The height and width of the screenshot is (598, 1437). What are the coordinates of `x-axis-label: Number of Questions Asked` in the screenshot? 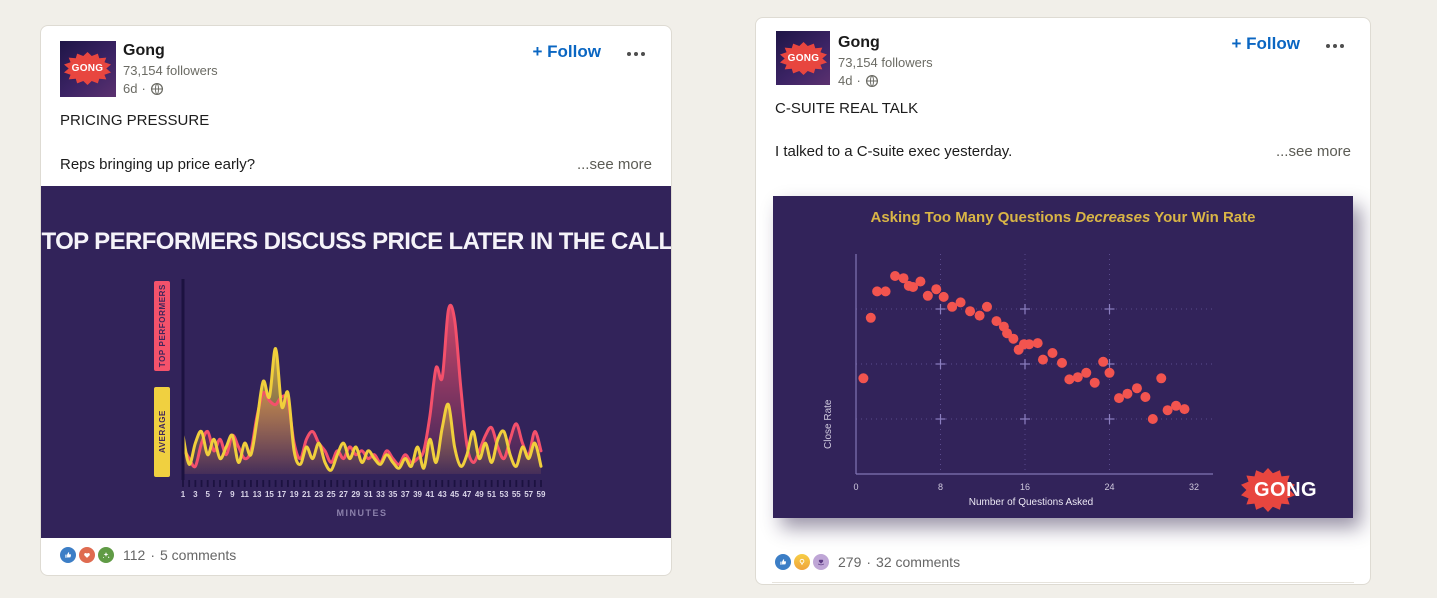 It's located at (1031, 502).